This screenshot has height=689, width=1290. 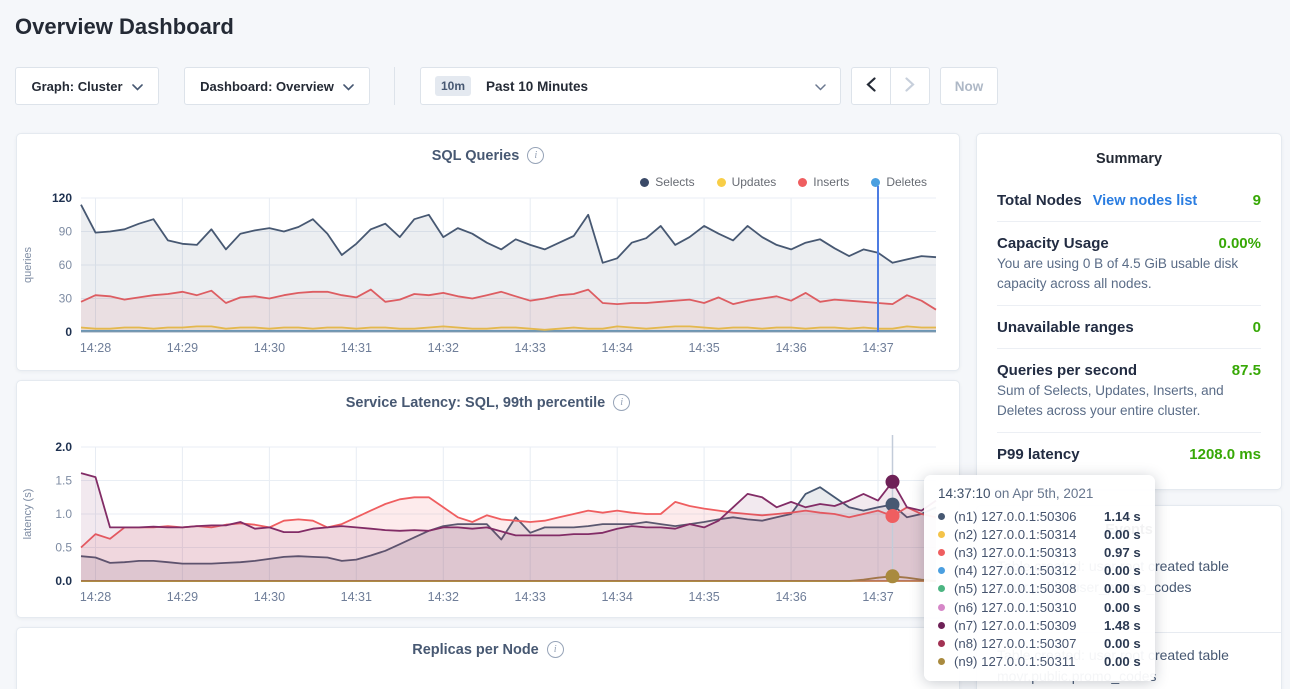 I want to click on unavailable-ranges-label: Unavailable ranges, so click(x=1065, y=328).